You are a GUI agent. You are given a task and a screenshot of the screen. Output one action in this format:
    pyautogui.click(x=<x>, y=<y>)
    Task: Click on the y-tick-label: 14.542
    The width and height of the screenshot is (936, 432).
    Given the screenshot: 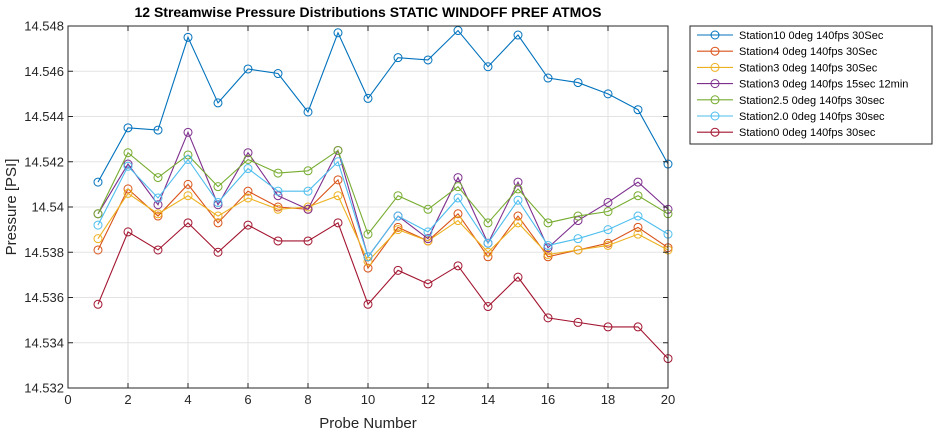 What is the action you would take?
    pyautogui.click(x=44, y=161)
    